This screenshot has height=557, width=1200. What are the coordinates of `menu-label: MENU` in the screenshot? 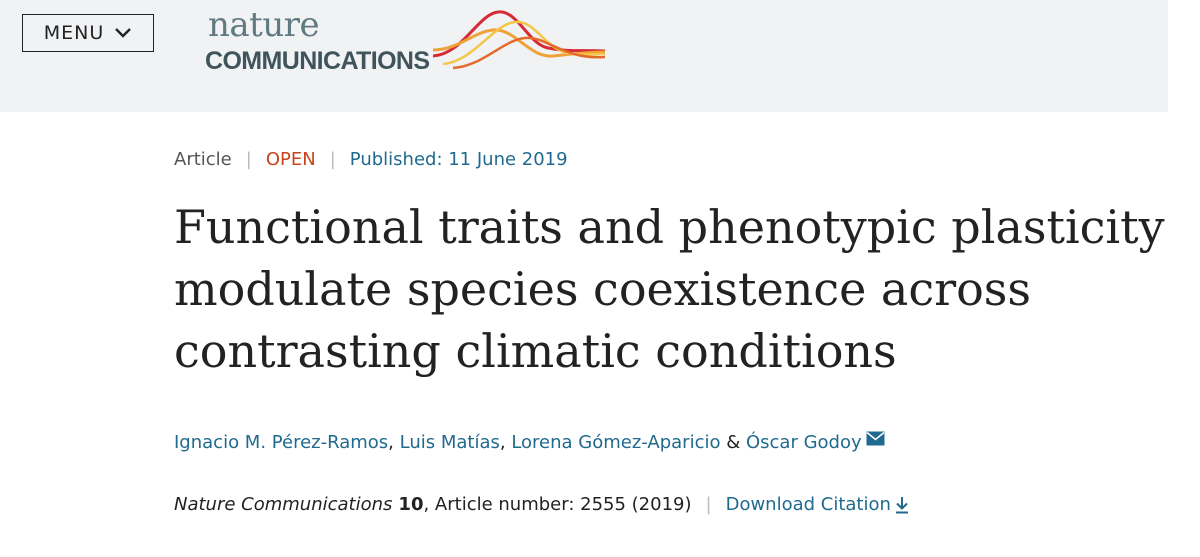 It's located at (74, 33).